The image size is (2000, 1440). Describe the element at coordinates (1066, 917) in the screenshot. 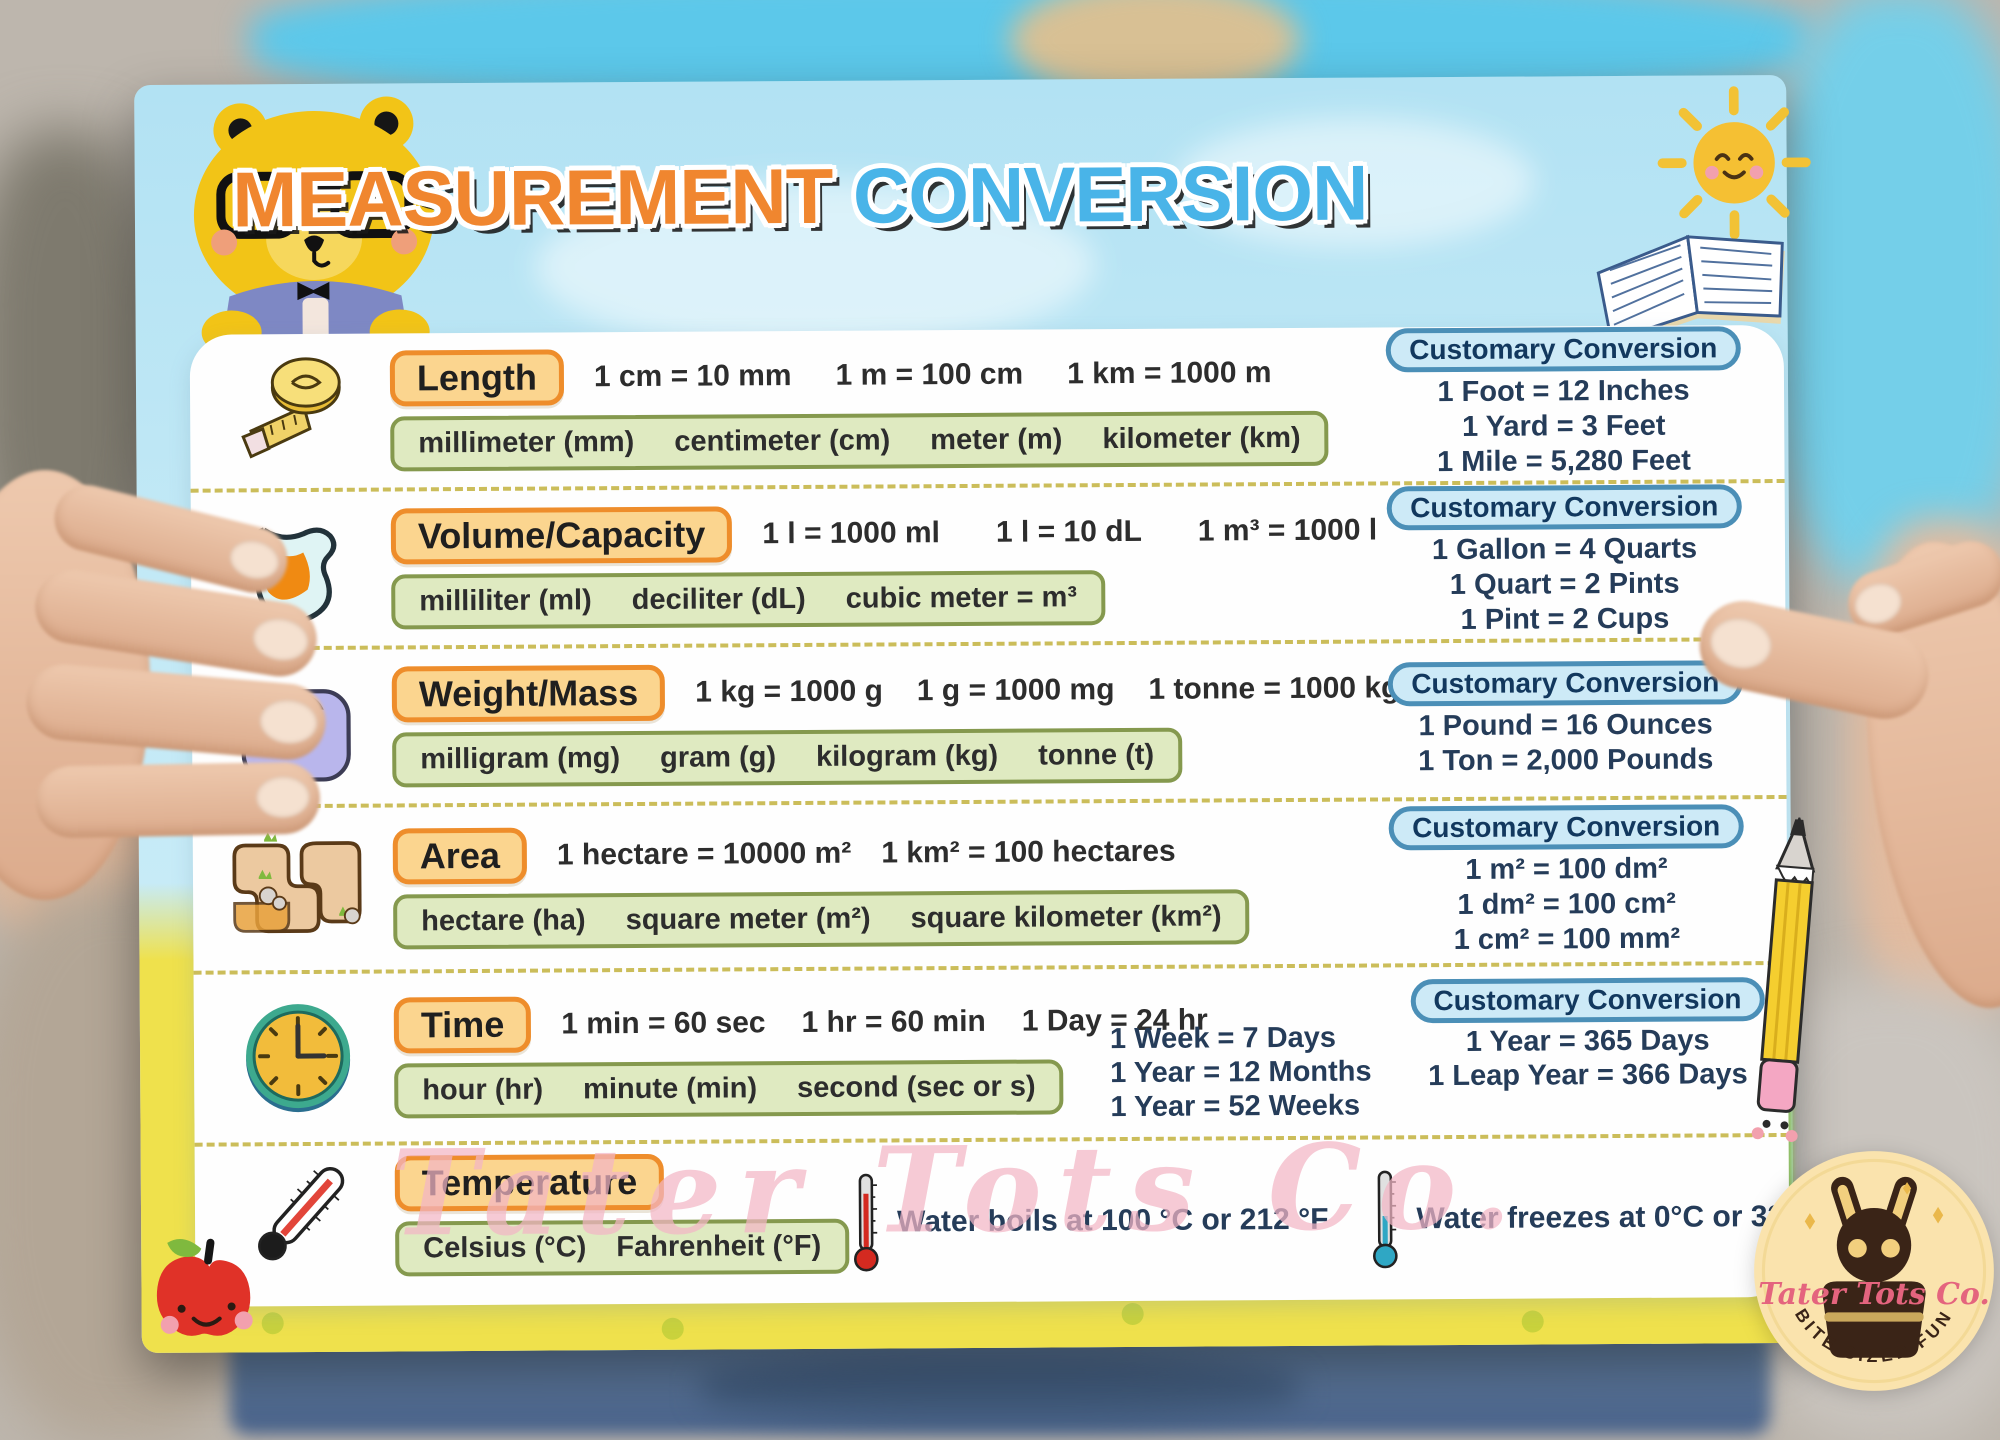

I see `unit-label: square kilometer (km²)` at that location.